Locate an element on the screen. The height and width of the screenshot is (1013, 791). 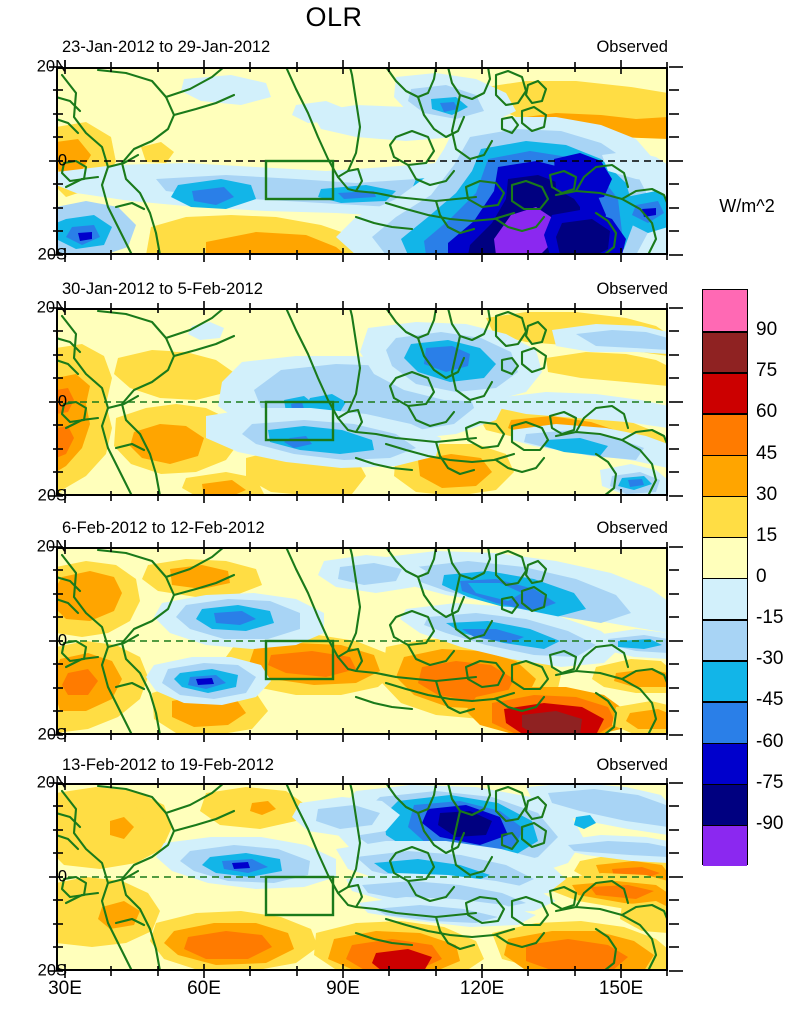
panel-3-frame is located at coordinates (362, 641).